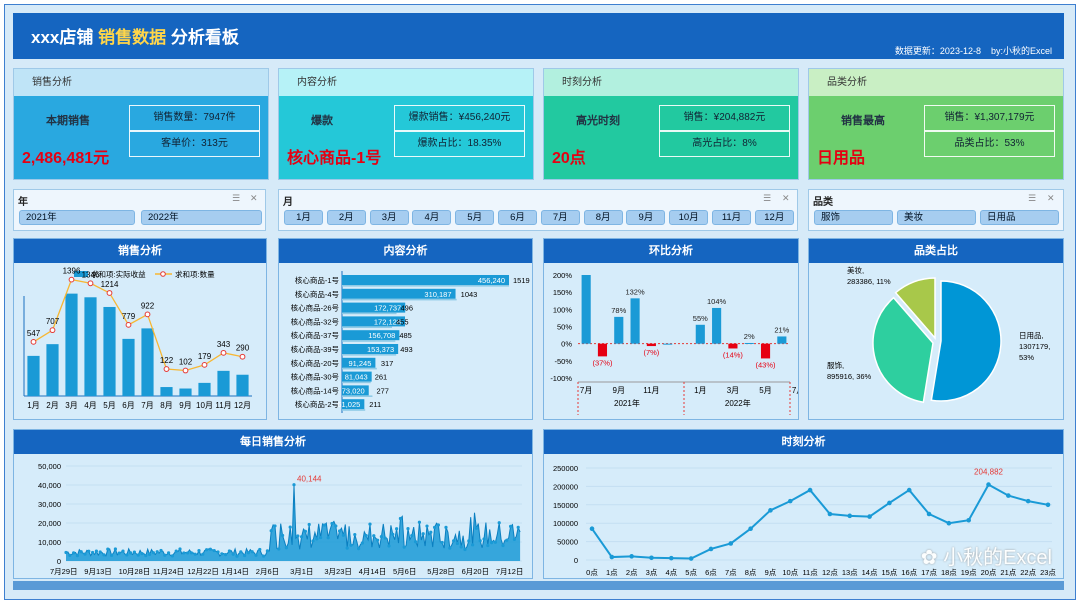 Image resolution: width=1080 pixels, height=604 pixels. What do you see at coordinates (81, 274) in the screenshot?
I see `legend-bar-swatch` at bounding box center [81, 274].